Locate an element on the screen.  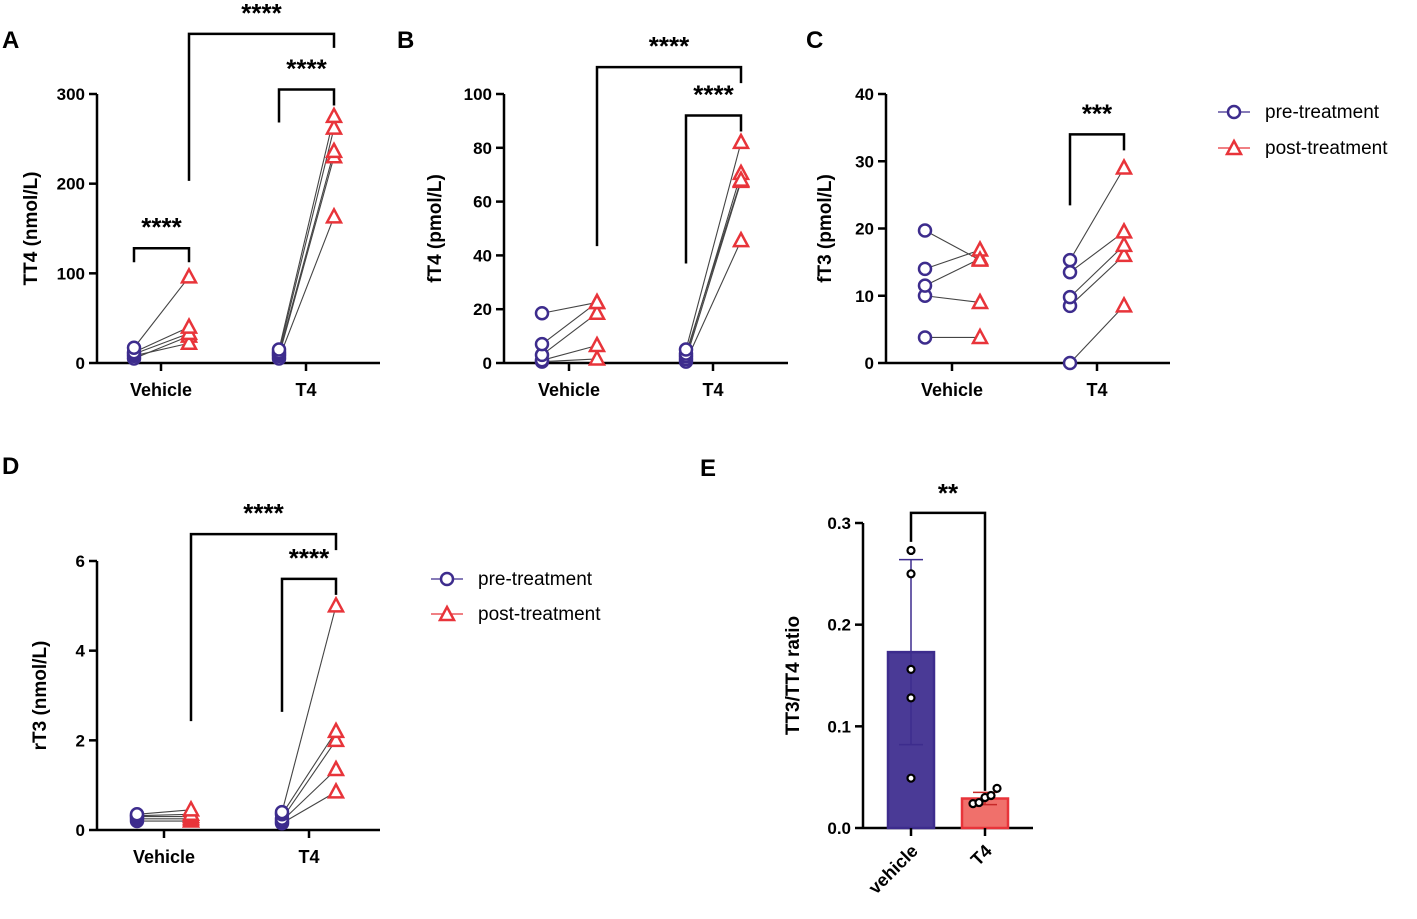
significance-stars: *** is located at coordinates (1097, 113).